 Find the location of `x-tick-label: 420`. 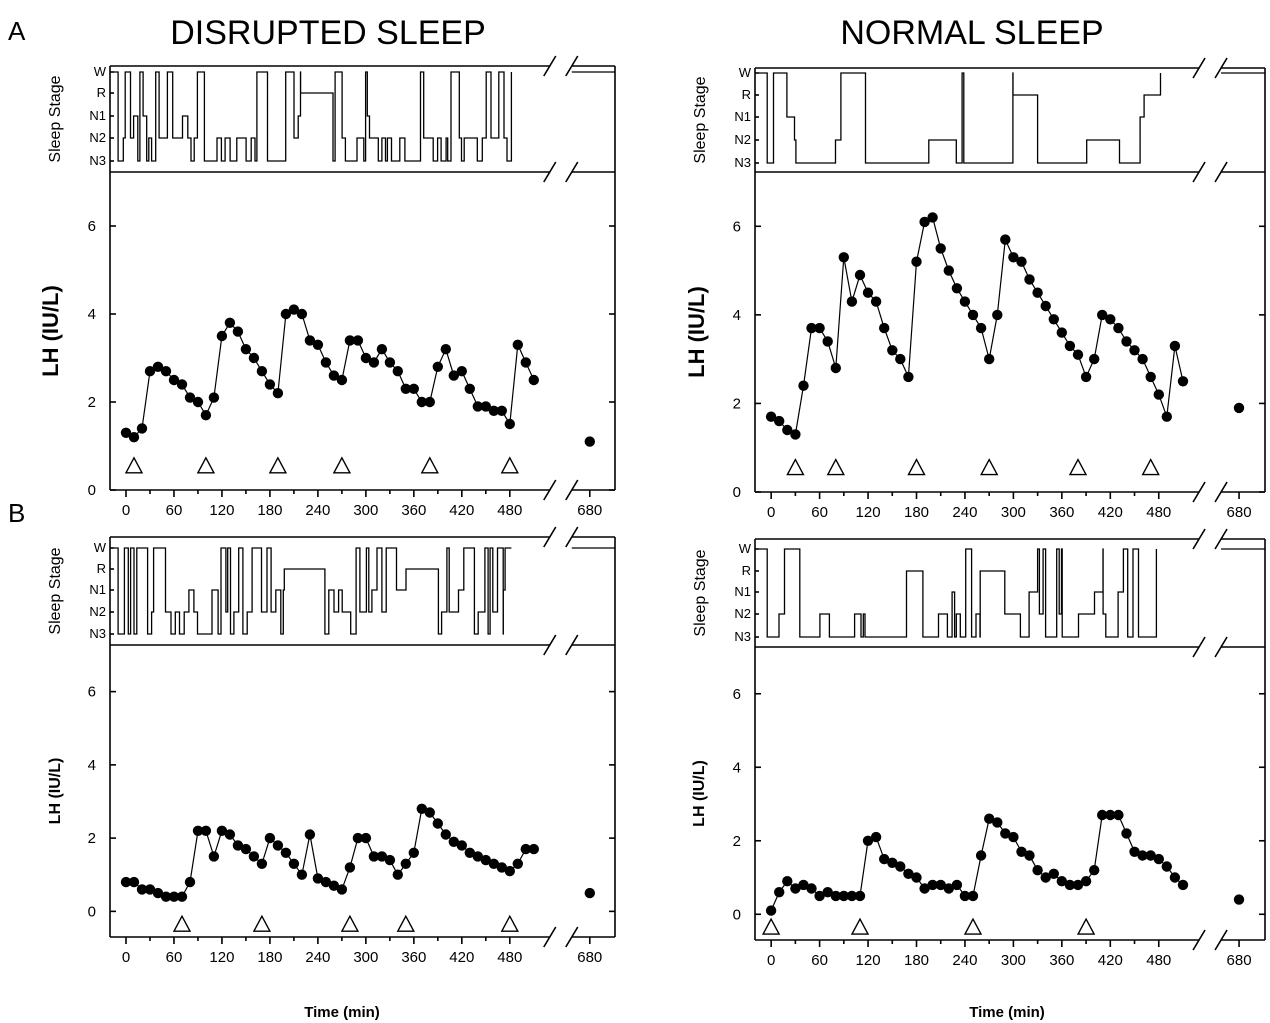

x-tick-label: 420 is located at coordinates (1110, 512).